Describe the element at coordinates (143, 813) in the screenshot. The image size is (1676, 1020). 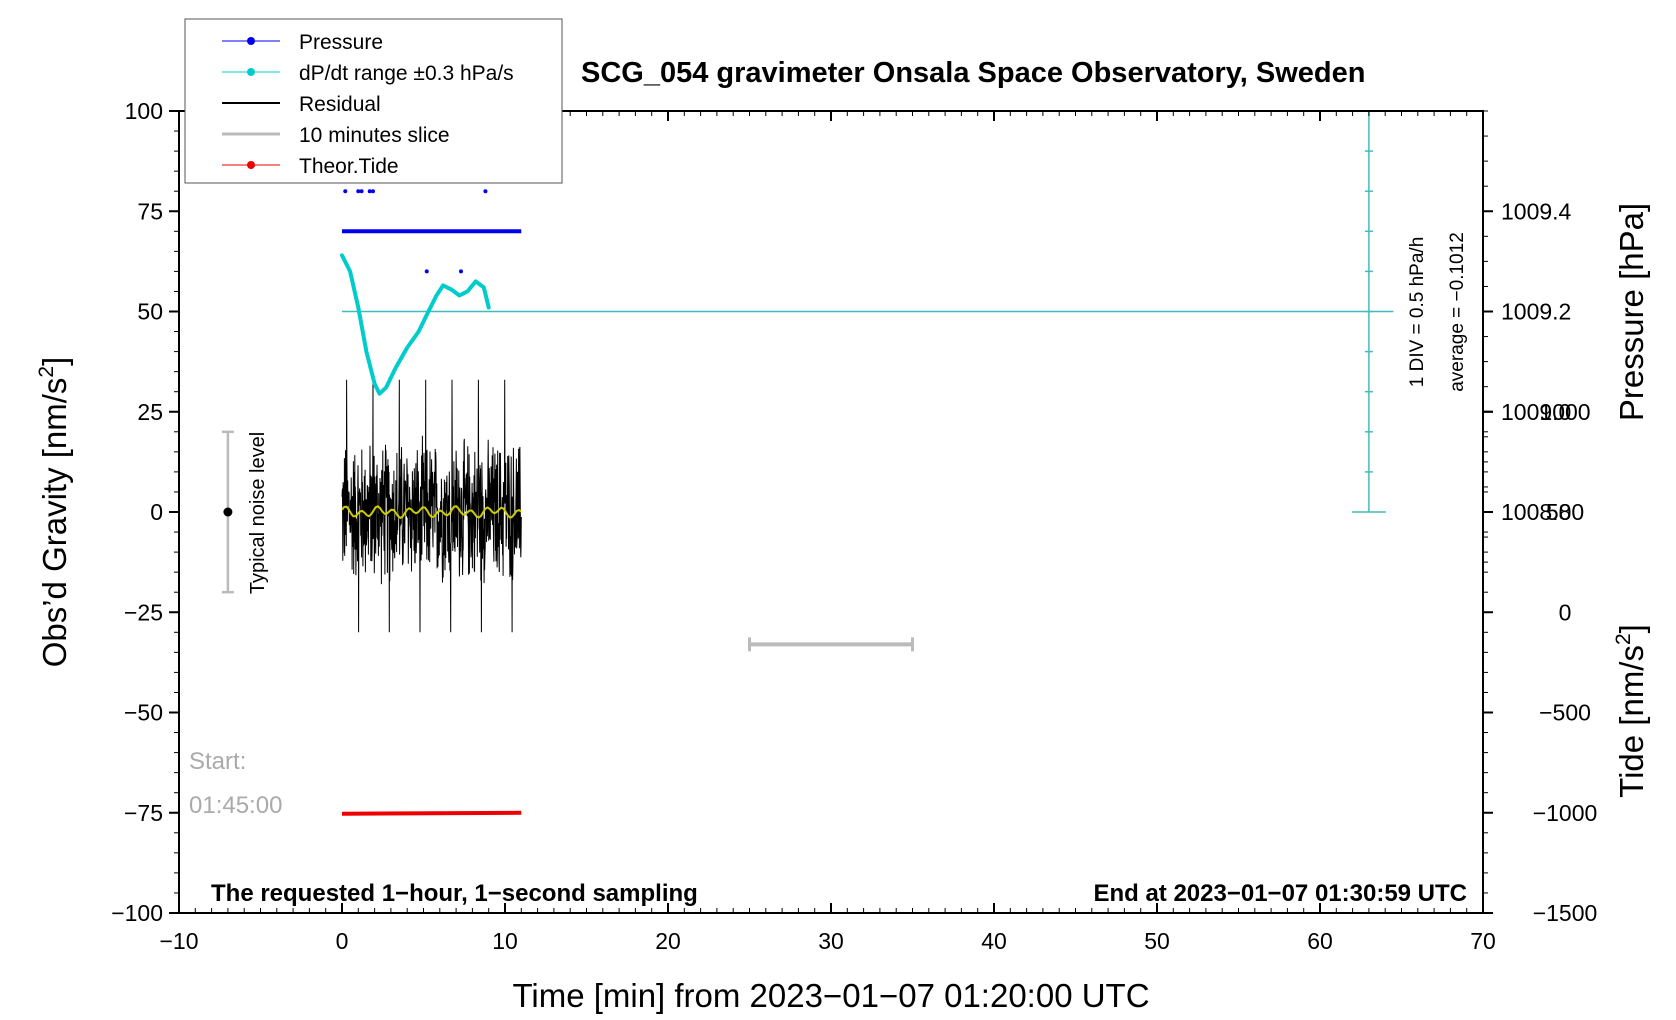
I see `y-tick-label: −75` at that location.